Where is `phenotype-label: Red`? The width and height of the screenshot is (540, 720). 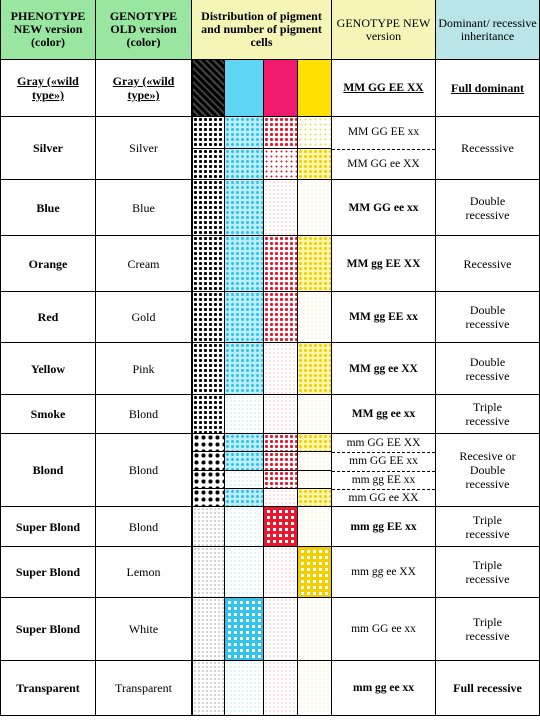 phenotype-label: Red is located at coordinates (48, 317).